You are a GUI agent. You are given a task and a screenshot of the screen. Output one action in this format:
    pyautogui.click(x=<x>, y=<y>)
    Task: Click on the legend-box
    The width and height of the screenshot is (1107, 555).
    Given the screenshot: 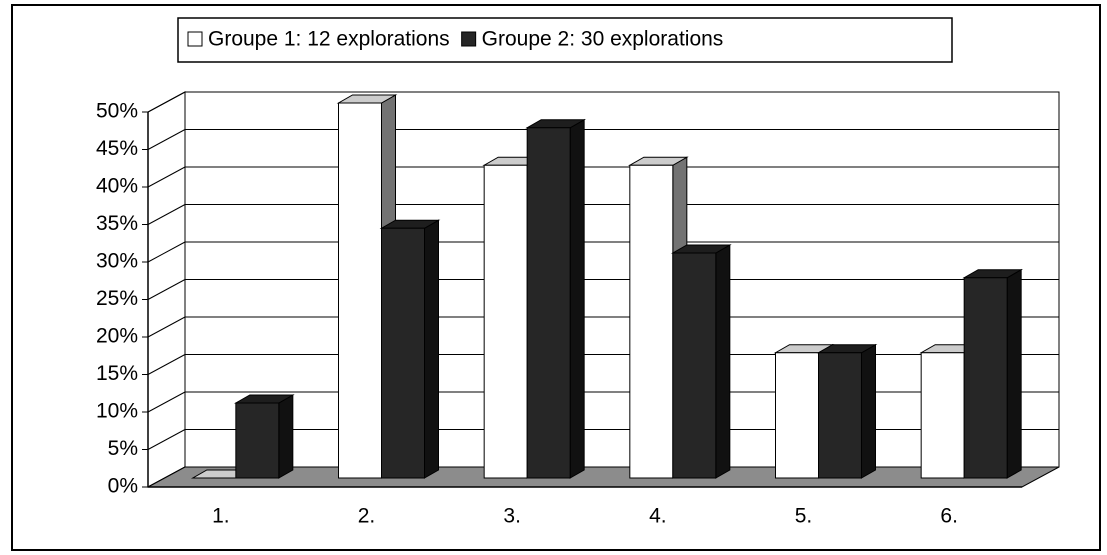 What is the action you would take?
    pyautogui.click(x=565, y=40)
    